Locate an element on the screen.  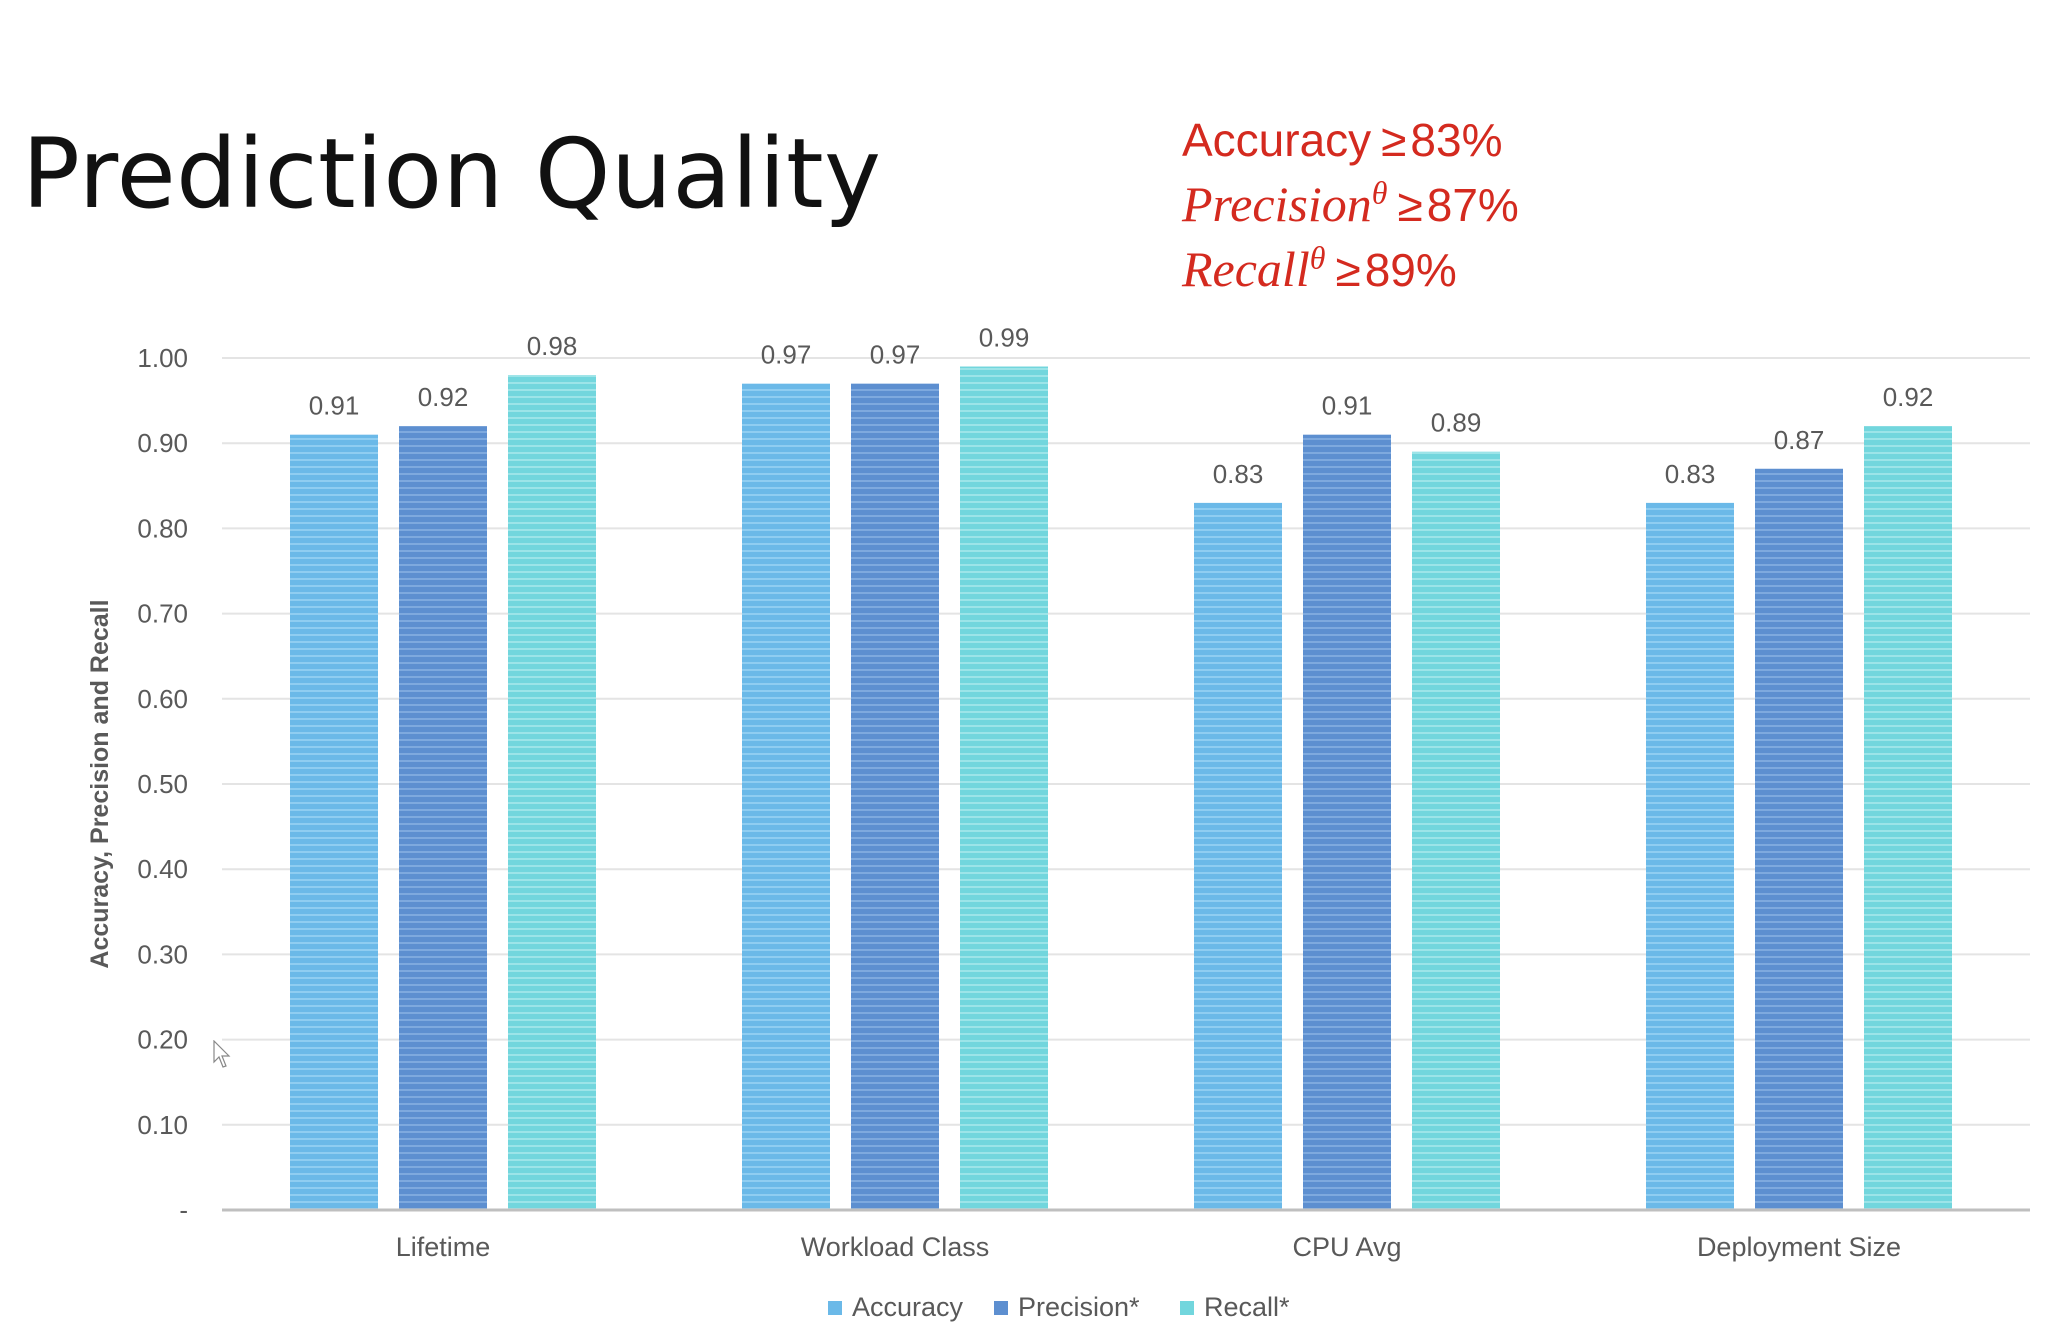
metric-recall-name: Recallθ is located at coordinates (1253, 269).